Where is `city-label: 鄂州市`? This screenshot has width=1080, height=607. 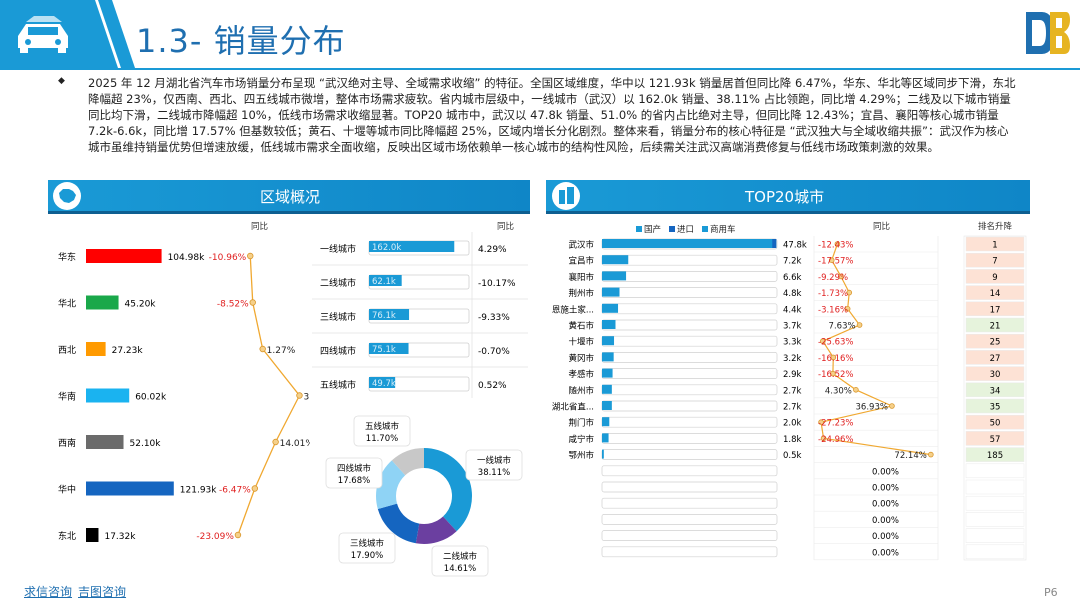
city-label: 鄂州市 is located at coordinates (581, 455).